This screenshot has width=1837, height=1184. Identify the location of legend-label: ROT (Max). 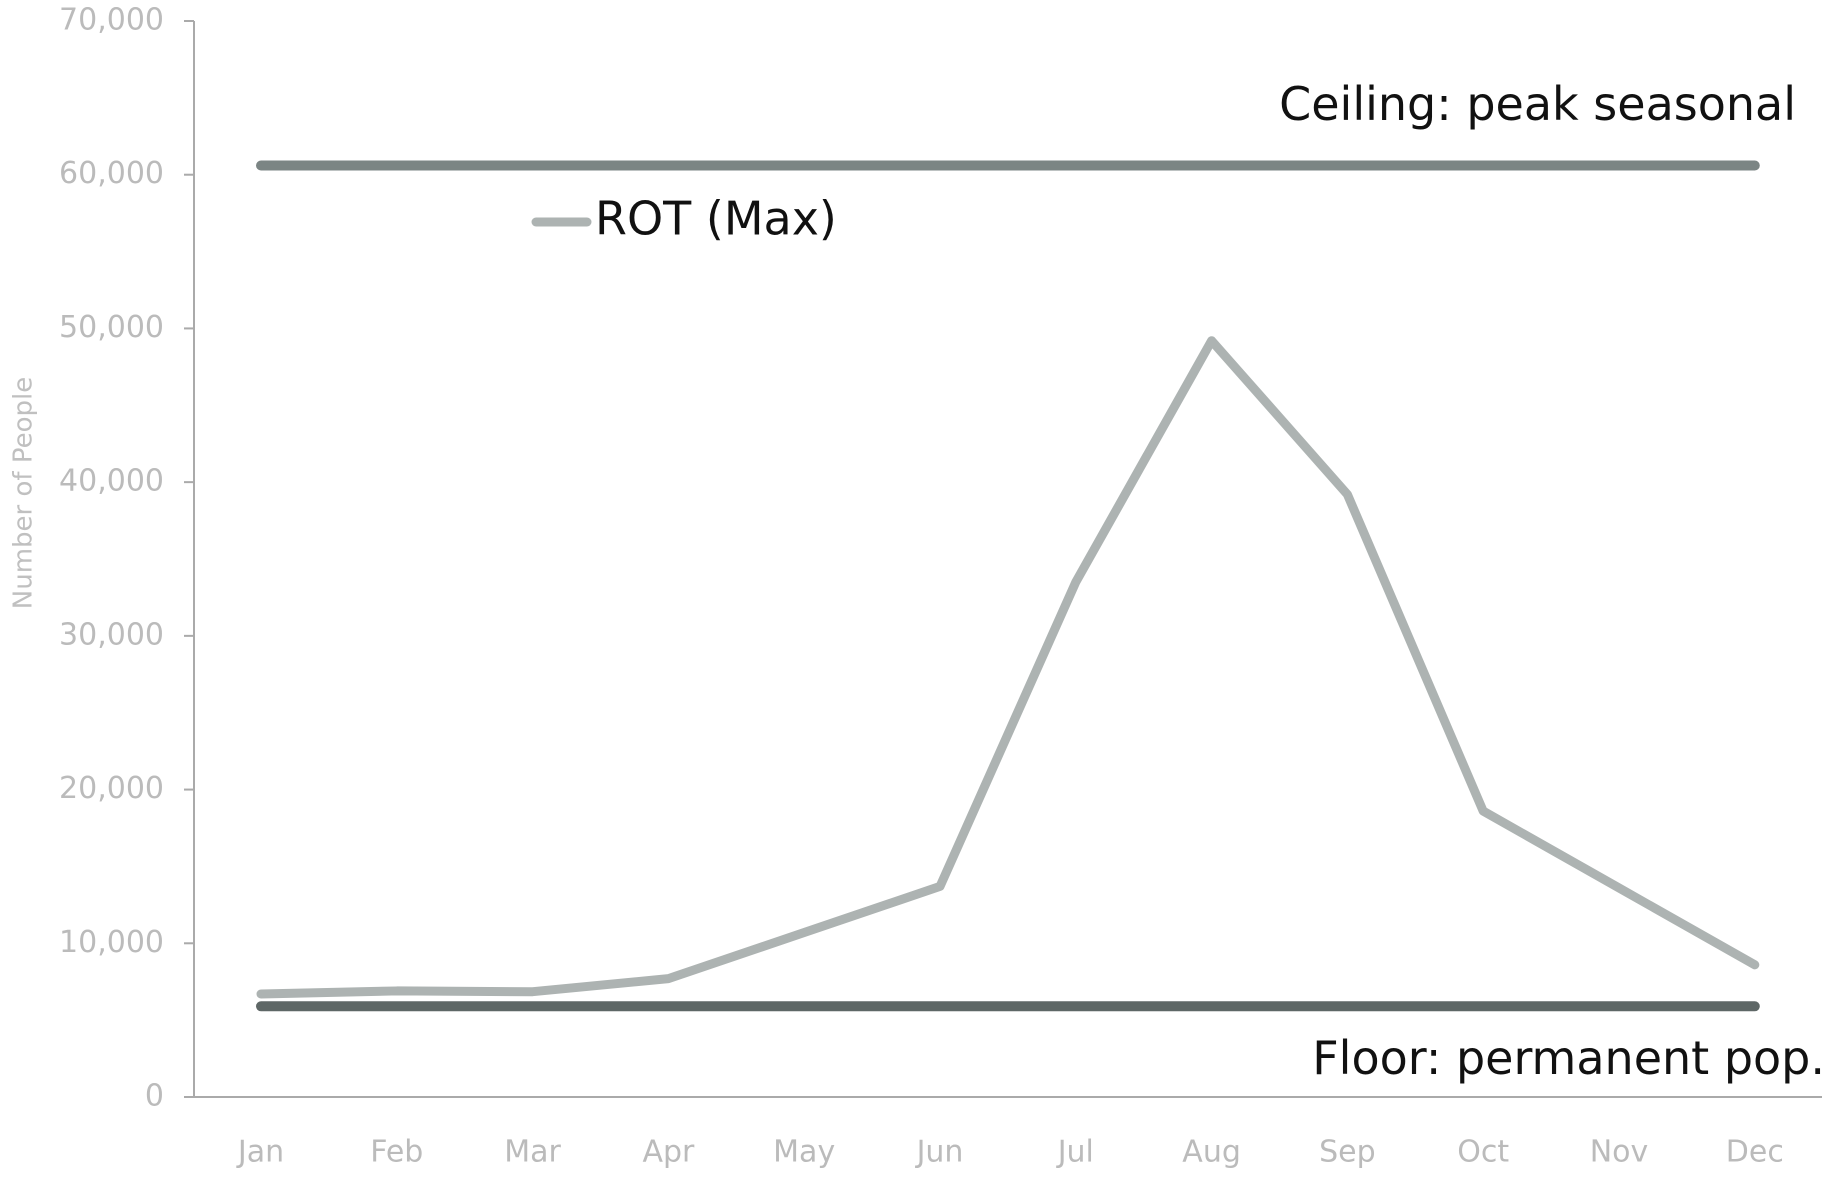
(716, 219).